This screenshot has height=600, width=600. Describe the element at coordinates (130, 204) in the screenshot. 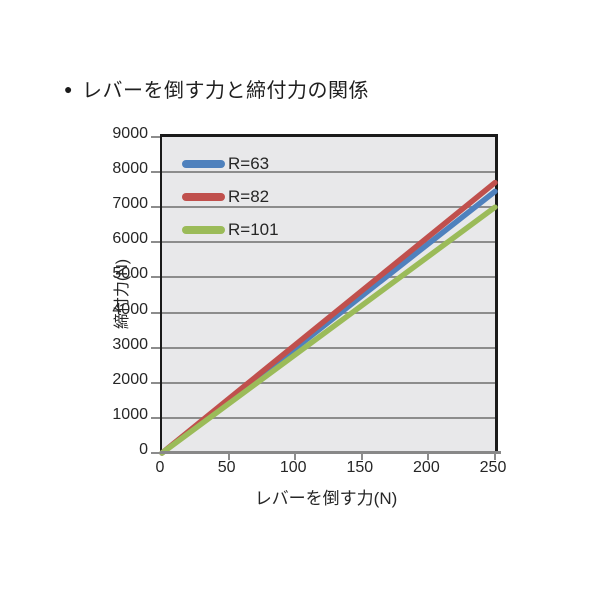

I see `y-tick-label-7000: 7000` at that location.